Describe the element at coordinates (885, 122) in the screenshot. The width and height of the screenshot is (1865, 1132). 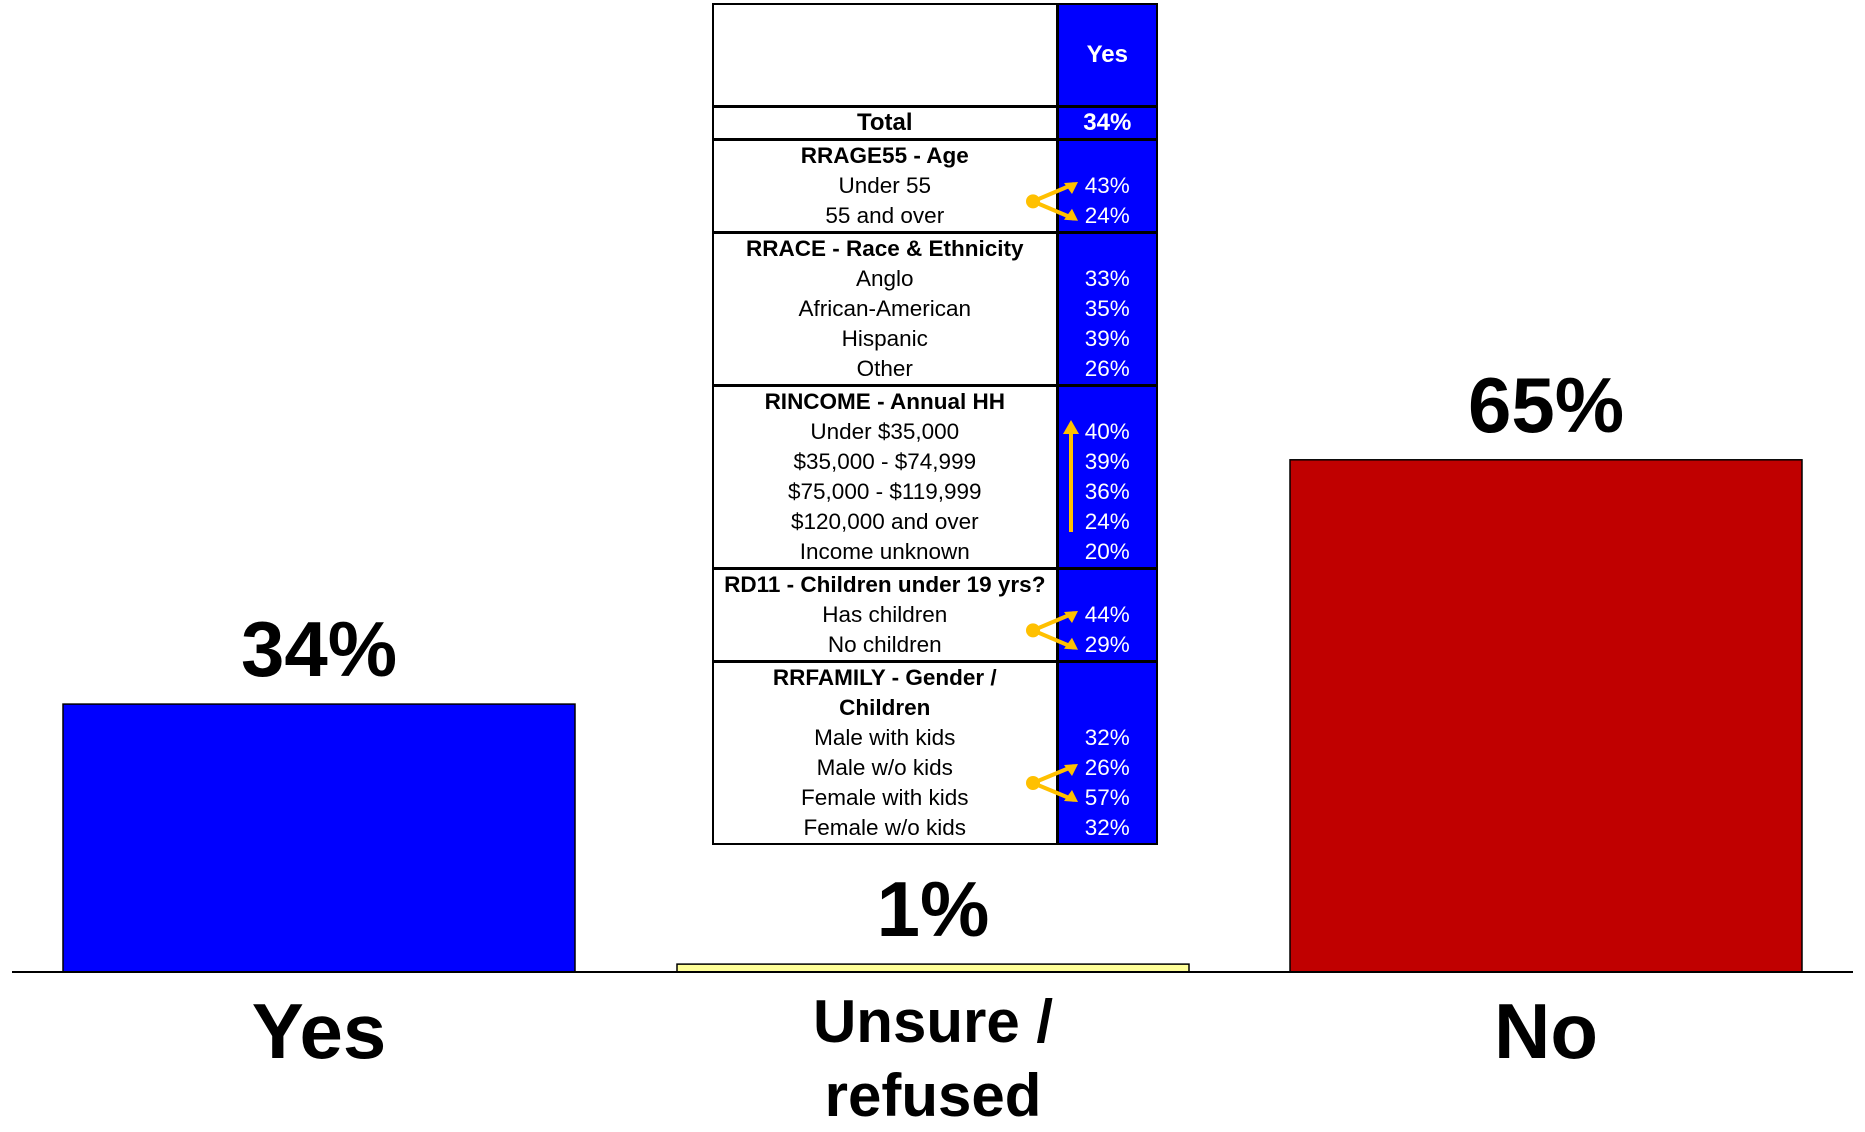
I see `crosstab-label: Total` at that location.